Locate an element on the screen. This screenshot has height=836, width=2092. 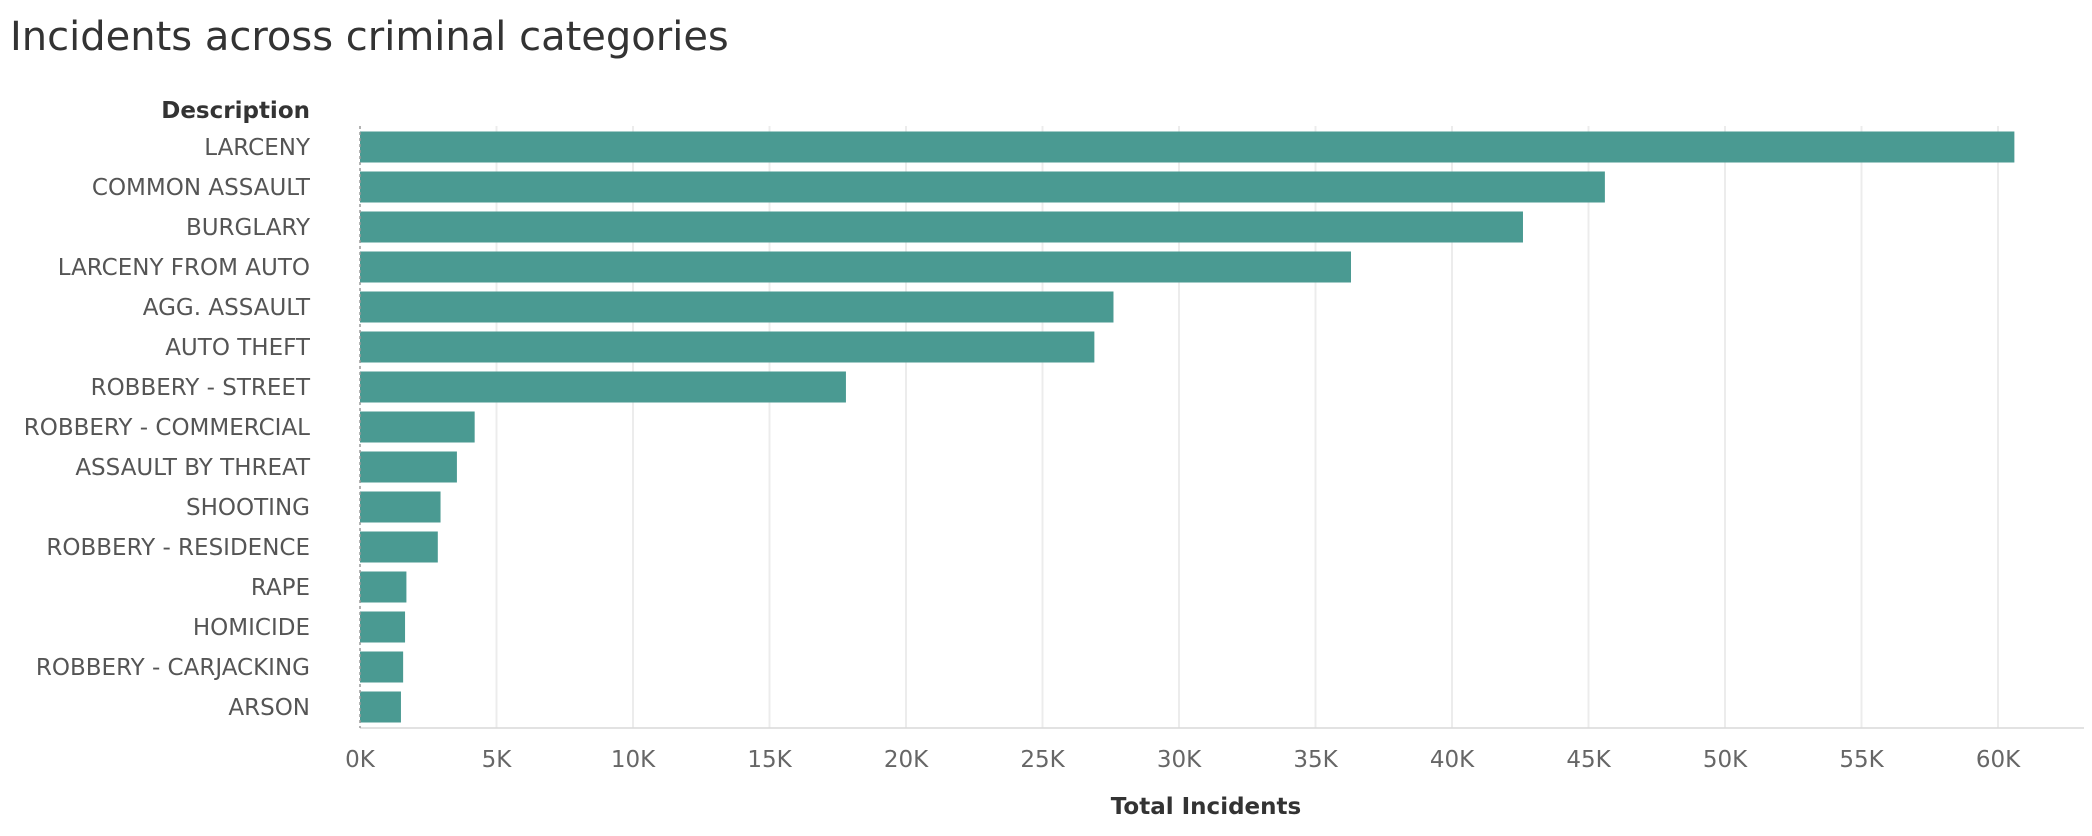
bar-rape is located at coordinates (383, 587).